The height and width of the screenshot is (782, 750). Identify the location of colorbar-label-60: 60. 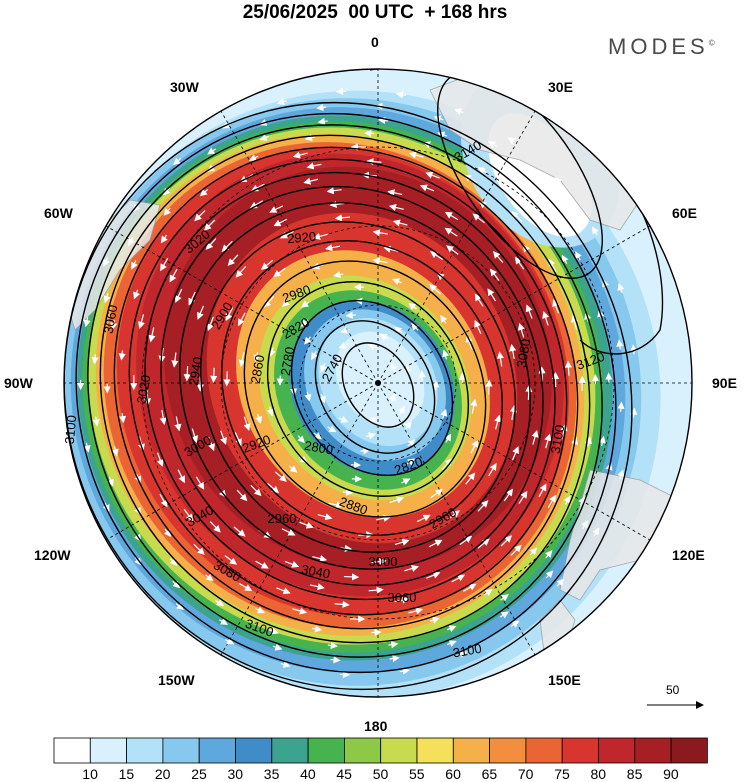
(453, 774).